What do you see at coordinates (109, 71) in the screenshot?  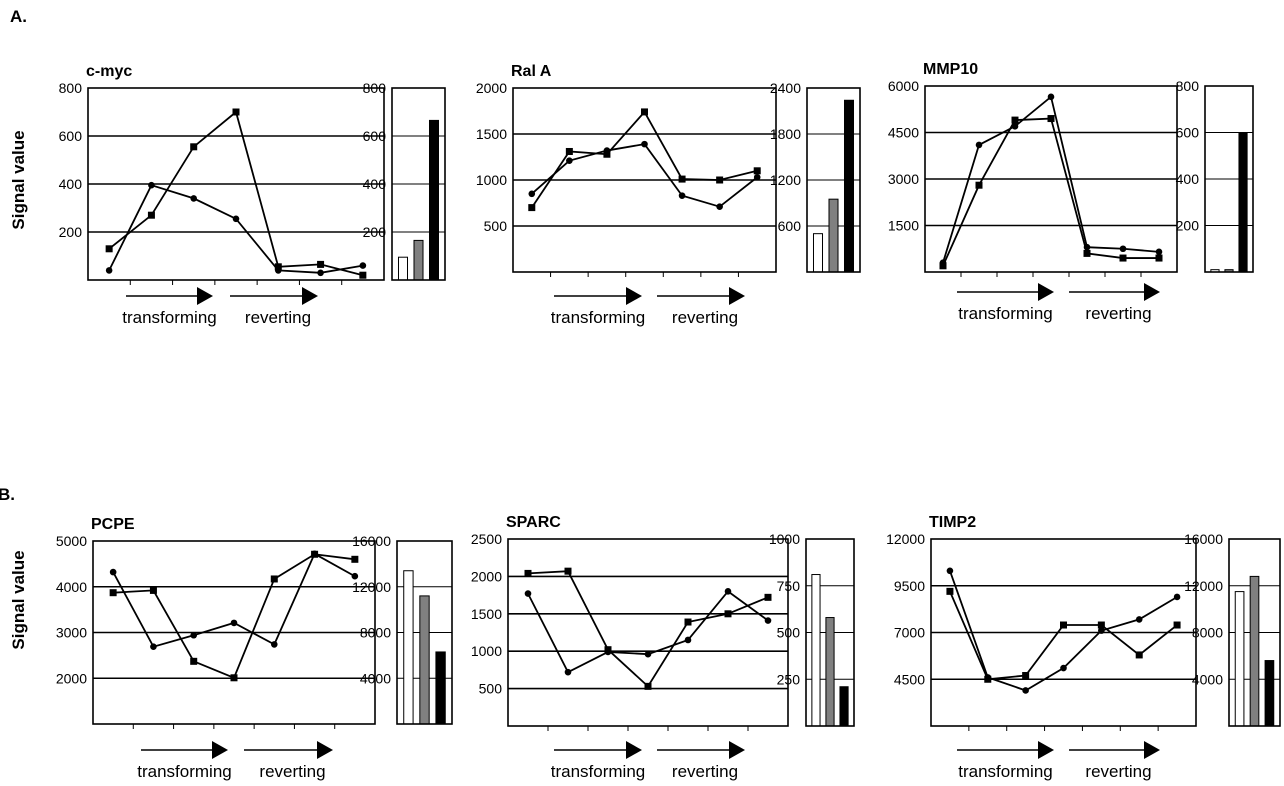 I see `chart-title: c-myc` at bounding box center [109, 71].